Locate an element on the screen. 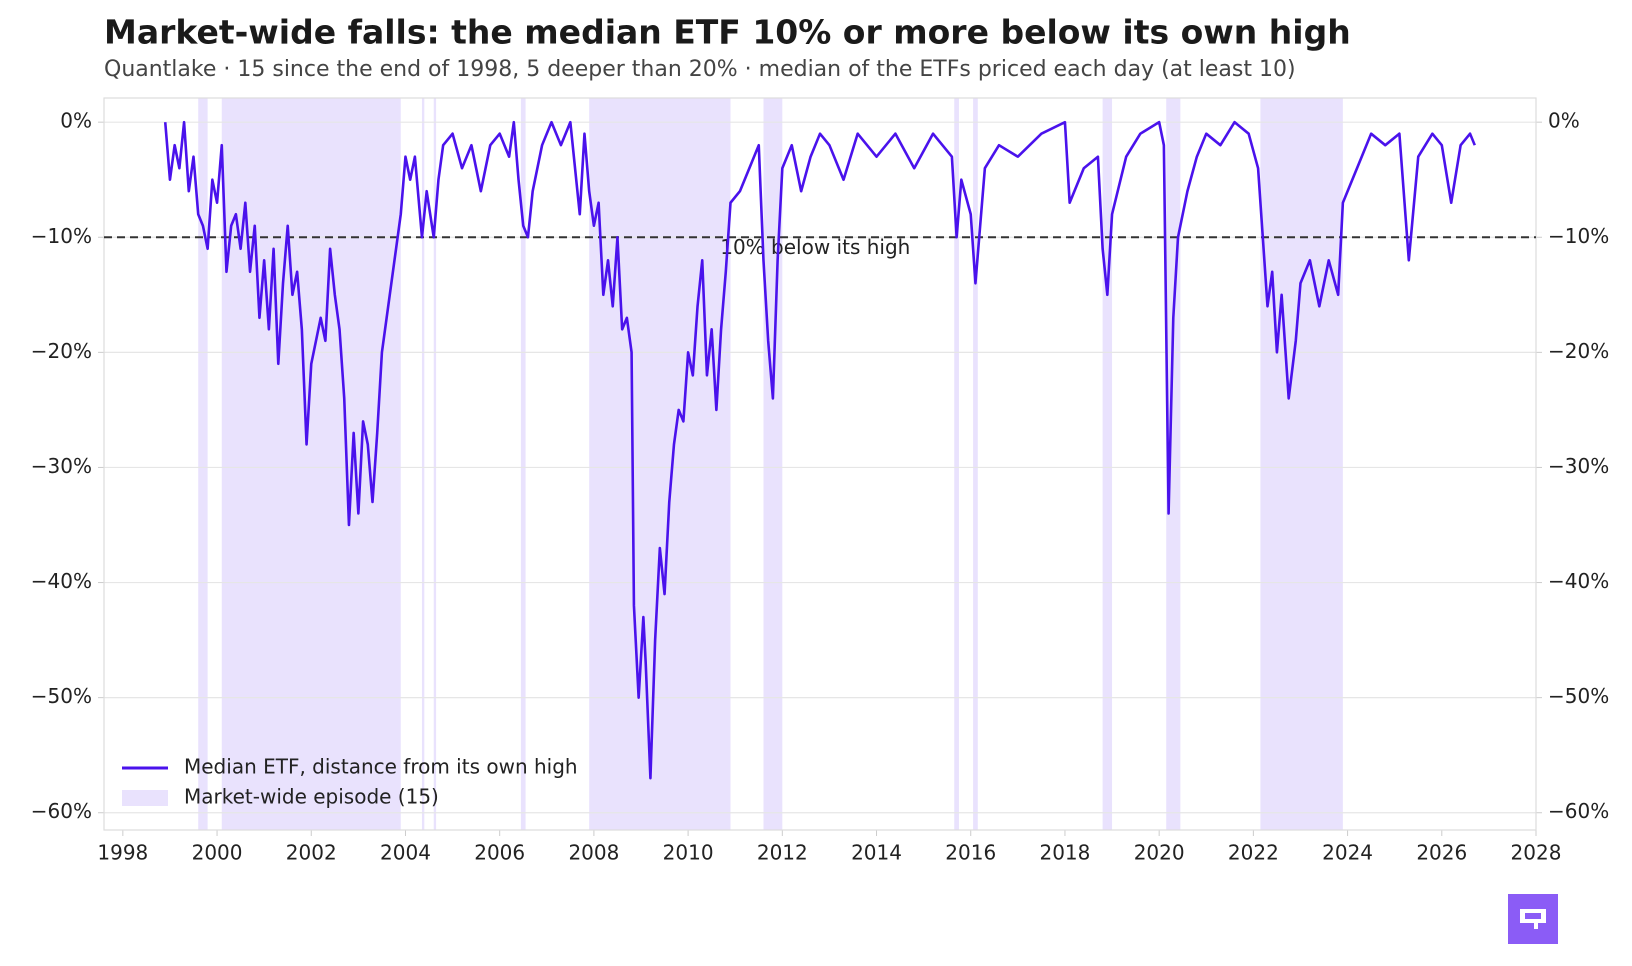 This screenshot has width=1632, height=966. y2-tick-label: −30% is located at coordinates (1578, 466).